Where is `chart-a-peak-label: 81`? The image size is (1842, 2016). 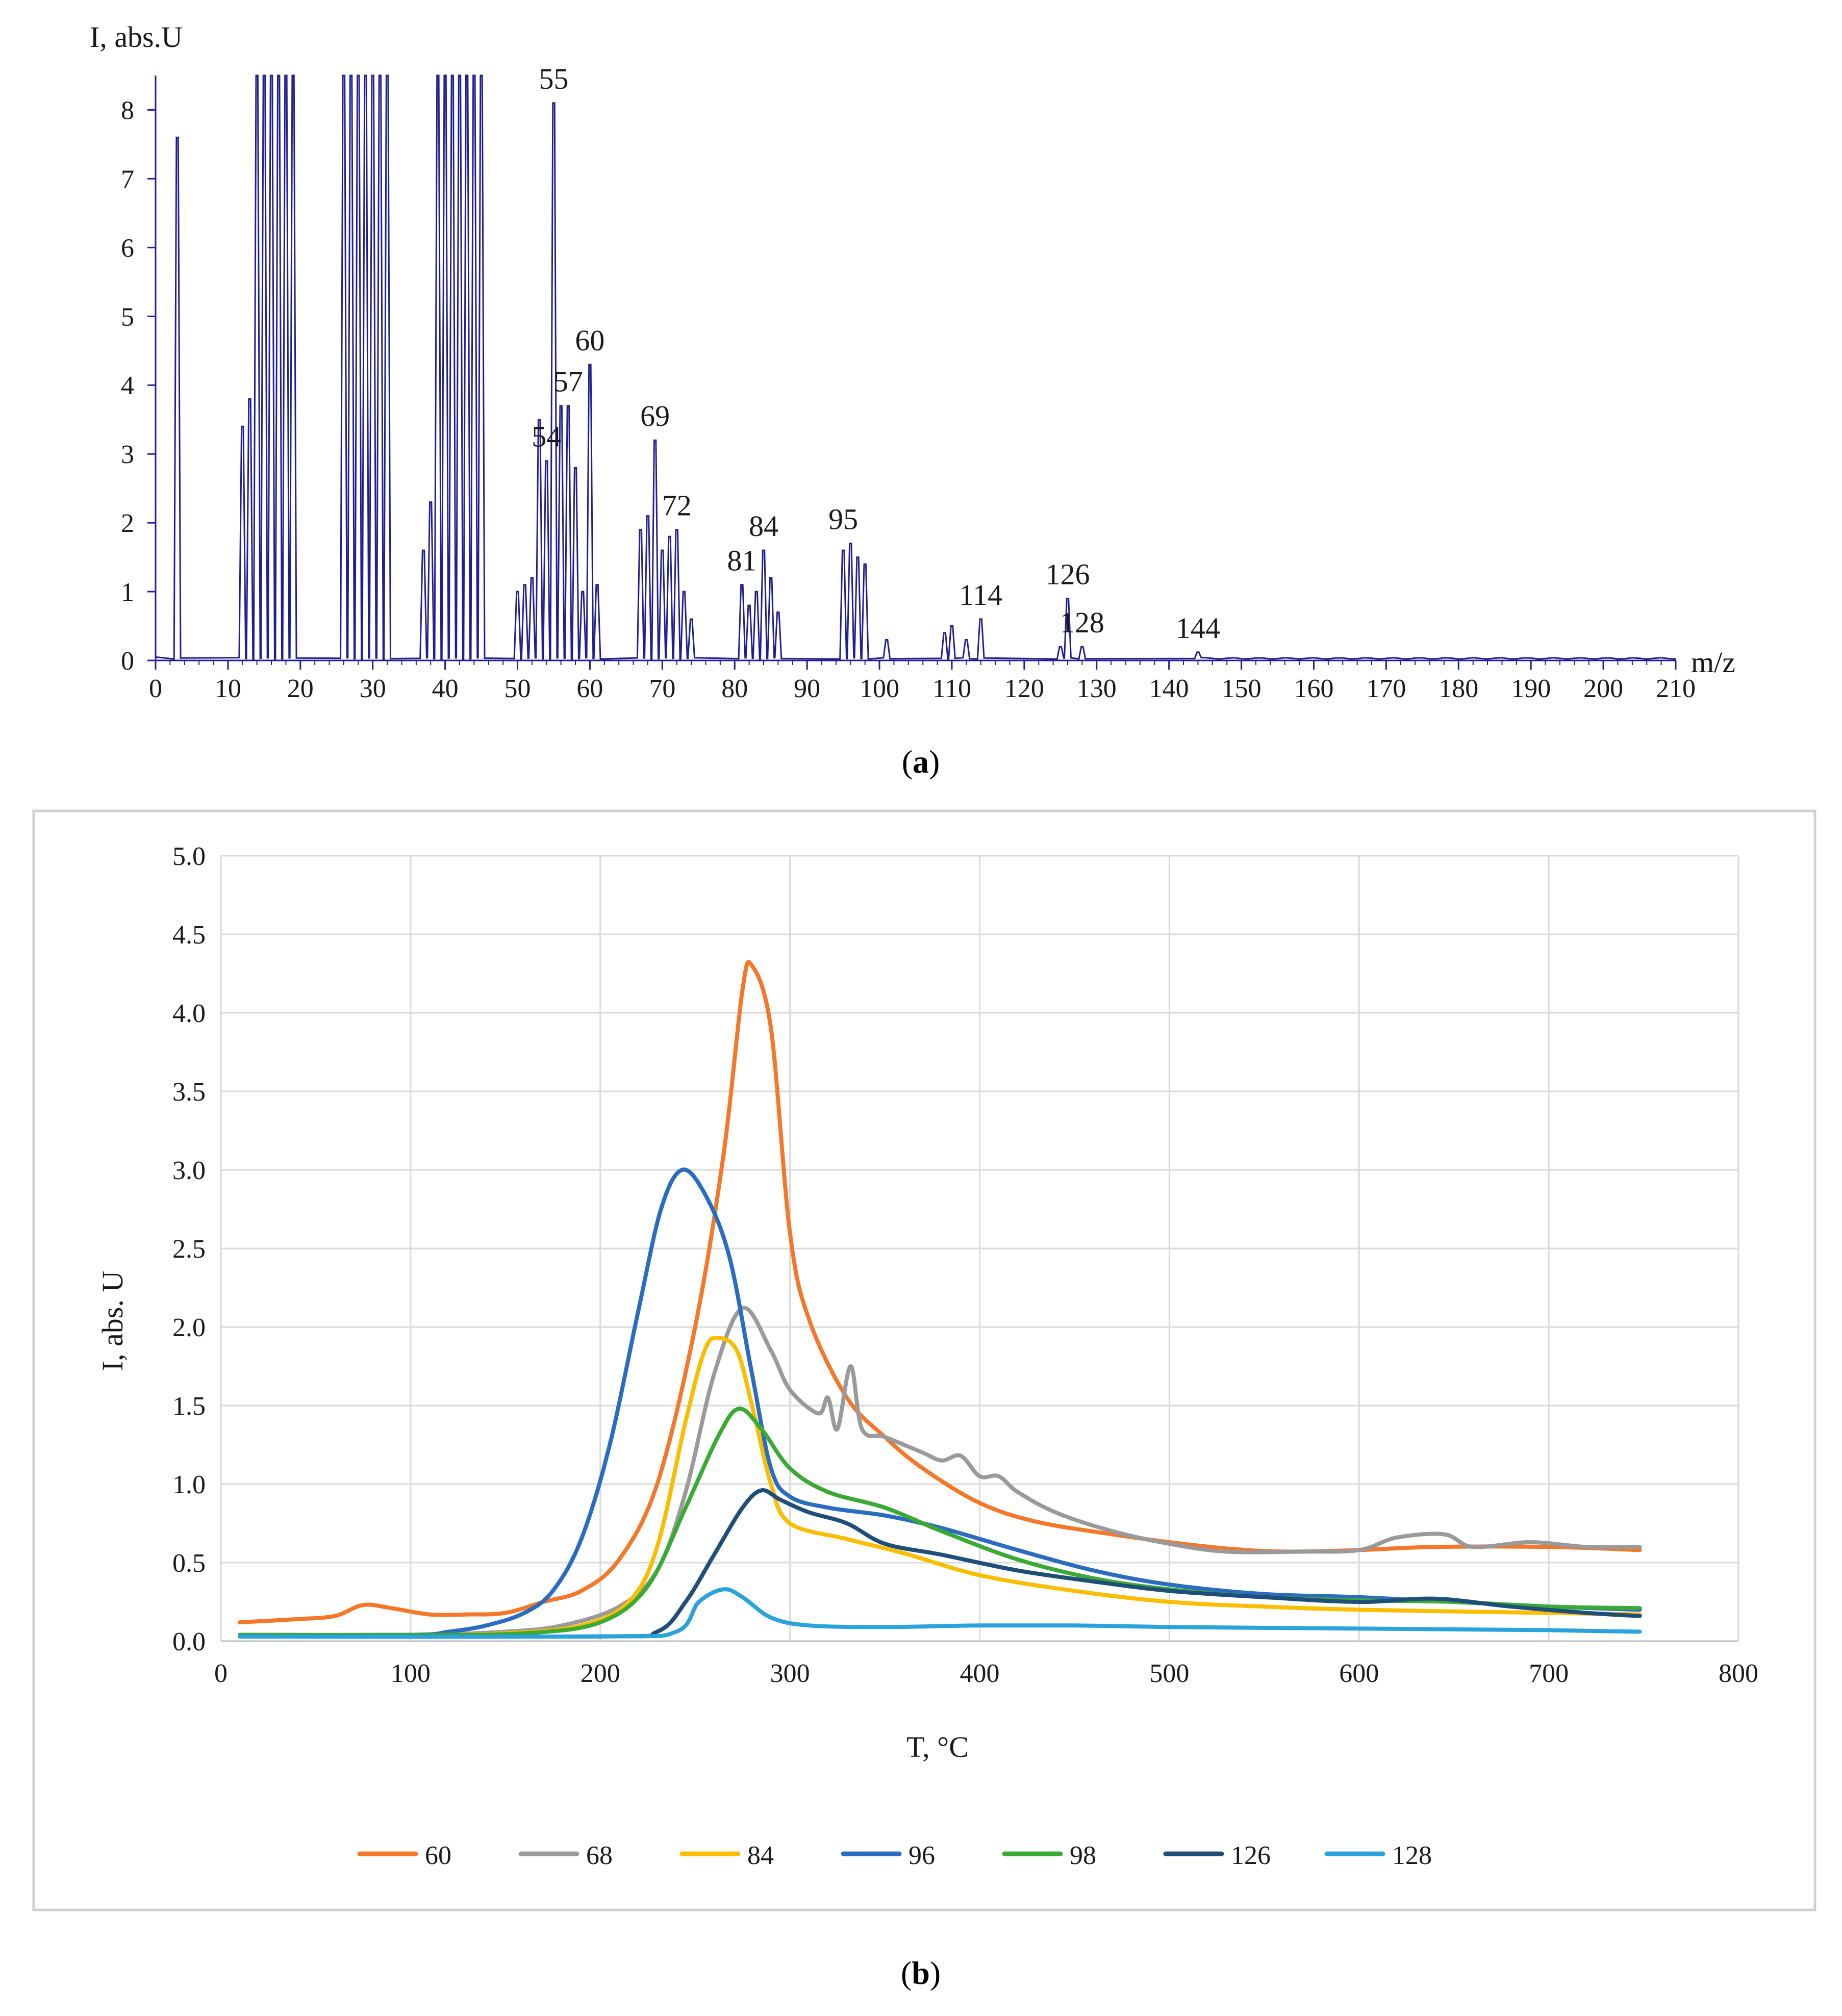 chart-a-peak-label: 81 is located at coordinates (742, 560).